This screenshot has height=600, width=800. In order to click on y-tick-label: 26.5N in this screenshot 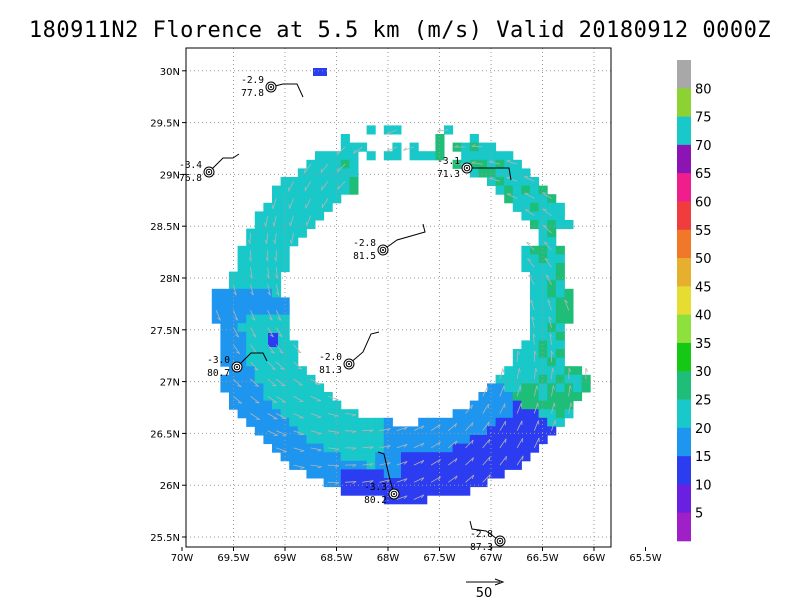, I will do `click(165, 434)`.